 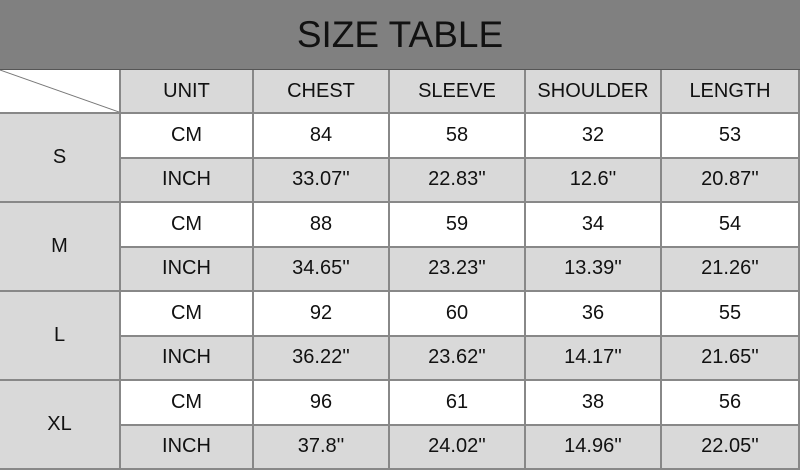 What do you see at coordinates (60, 247) in the screenshot?
I see `size-label: M` at bounding box center [60, 247].